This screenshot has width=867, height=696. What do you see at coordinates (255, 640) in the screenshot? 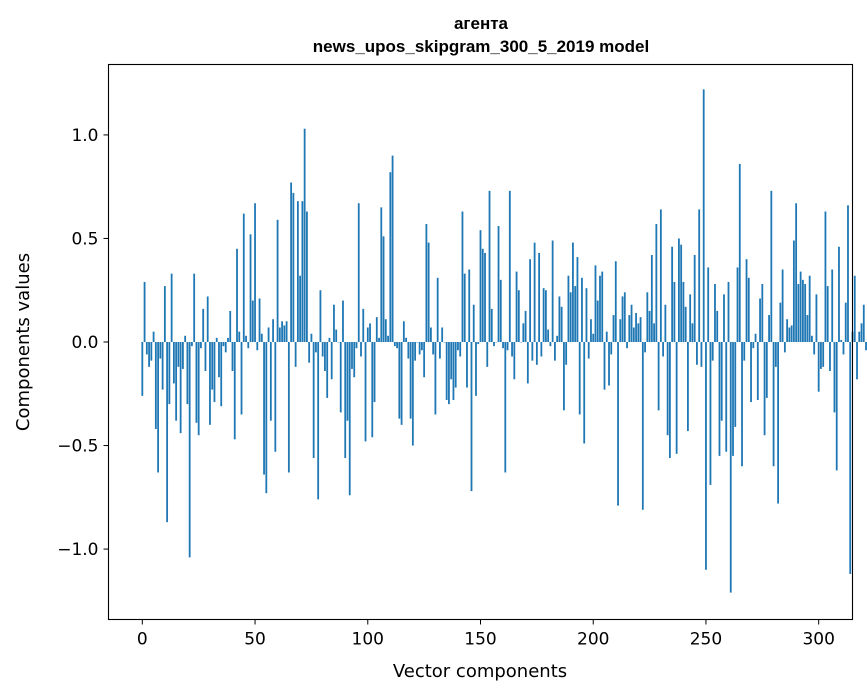
I see `x-tick-label: 50` at bounding box center [255, 640].